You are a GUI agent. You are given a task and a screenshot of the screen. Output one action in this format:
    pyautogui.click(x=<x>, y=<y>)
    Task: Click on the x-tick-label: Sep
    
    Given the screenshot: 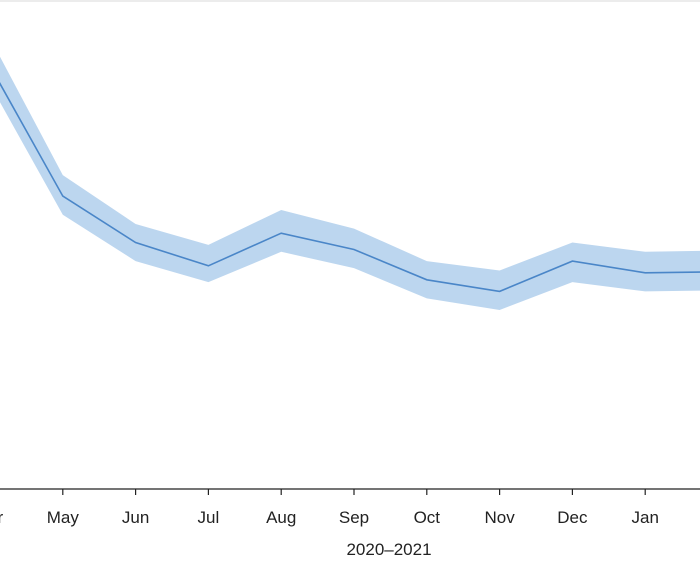 What is the action you would take?
    pyautogui.click(x=354, y=517)
    